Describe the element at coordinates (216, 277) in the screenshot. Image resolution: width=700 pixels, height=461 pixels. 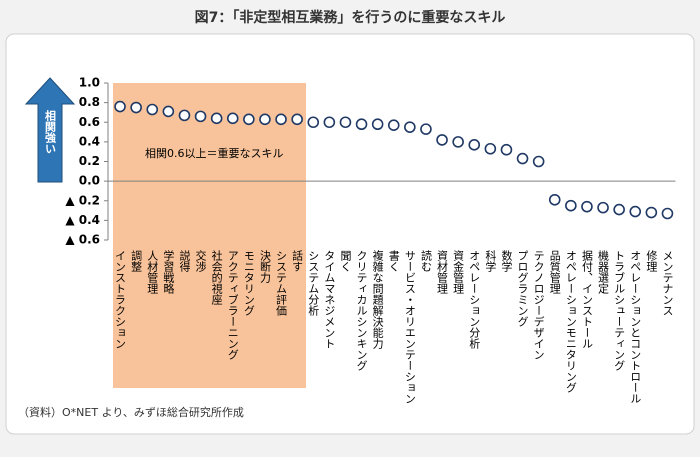
I see `x-tick-label: 社会的視座` at that location.